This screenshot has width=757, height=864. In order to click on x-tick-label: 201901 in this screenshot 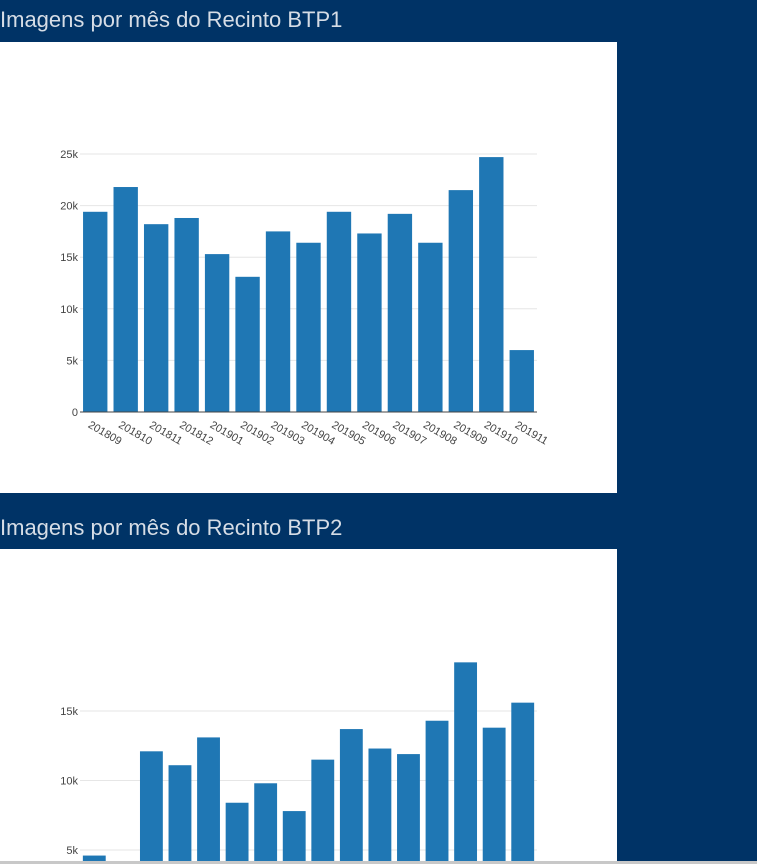, I will do `click(227, 433)`.